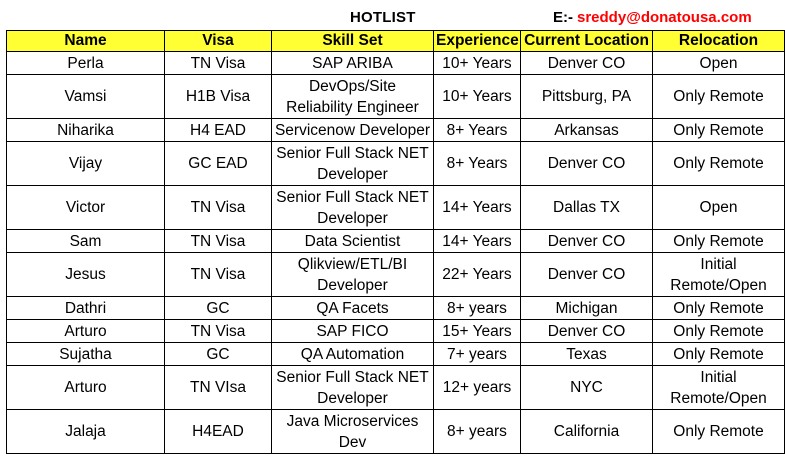 The image size is (785, 473). Describe the element at coordinates (85, 96) in the screenshot. I see `cell-name: Vamsi` at that location.